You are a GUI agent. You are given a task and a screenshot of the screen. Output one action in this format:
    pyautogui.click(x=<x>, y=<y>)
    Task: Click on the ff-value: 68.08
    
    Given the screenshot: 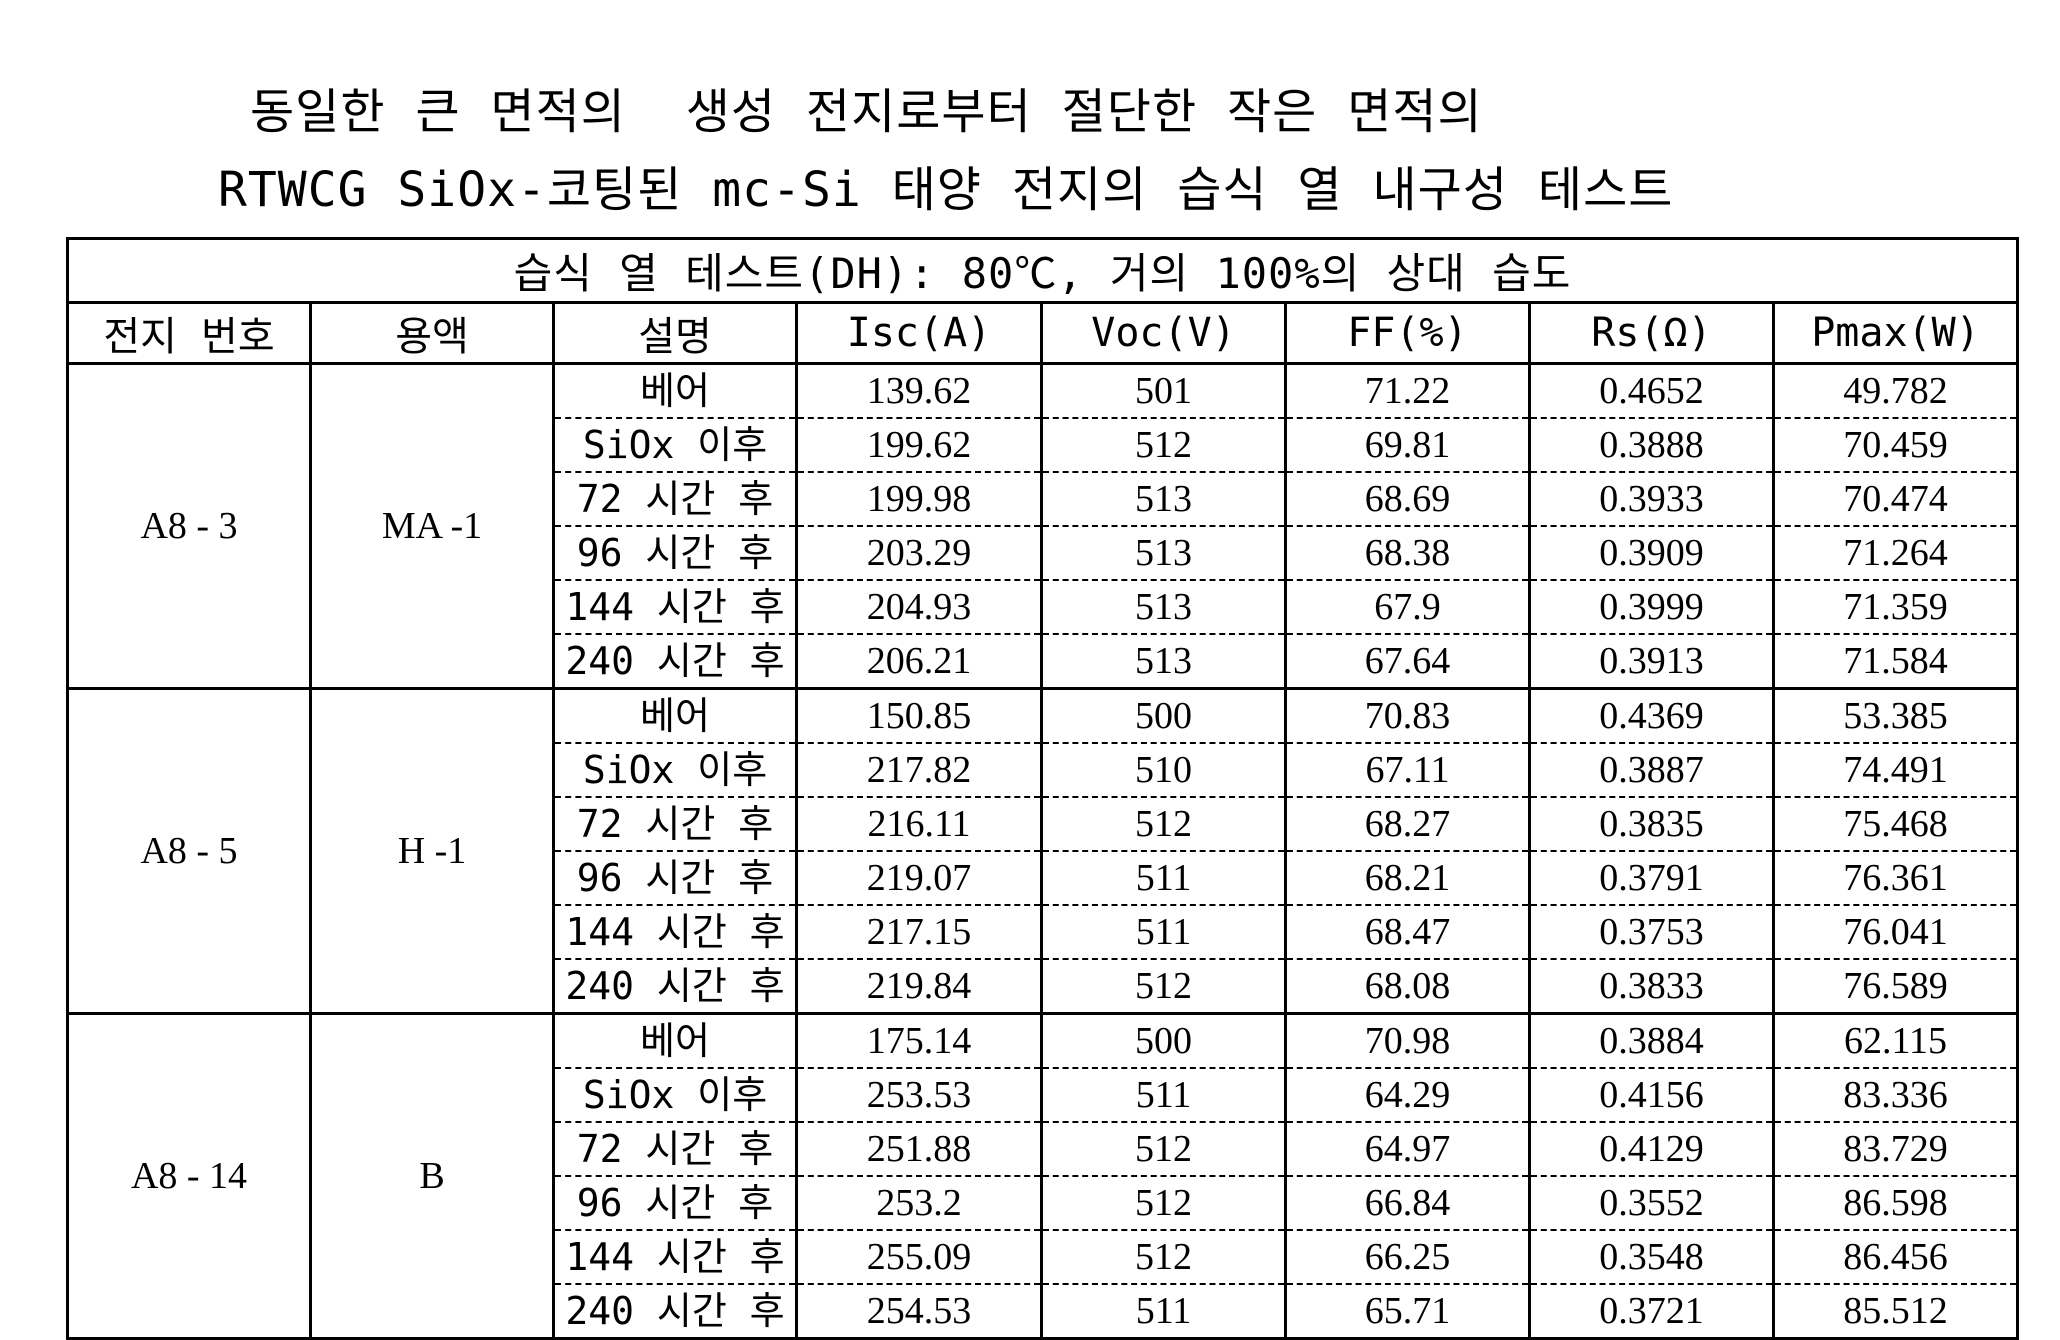 What is the action you would take?
    pyautogui.click(x=1407, y=987)
    